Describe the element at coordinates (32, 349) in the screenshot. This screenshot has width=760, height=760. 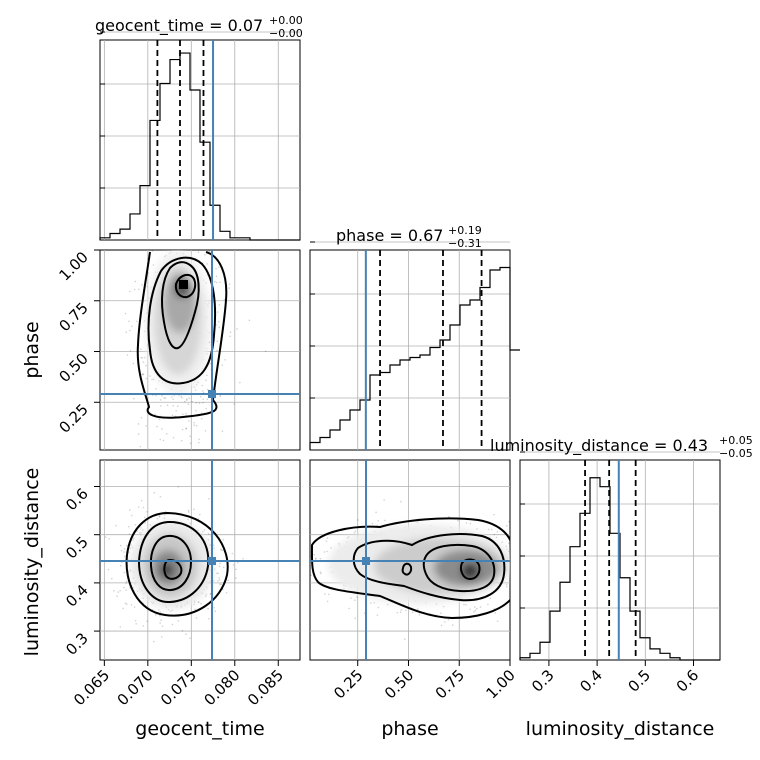
I see `ylabel-phase: phase` at that location.